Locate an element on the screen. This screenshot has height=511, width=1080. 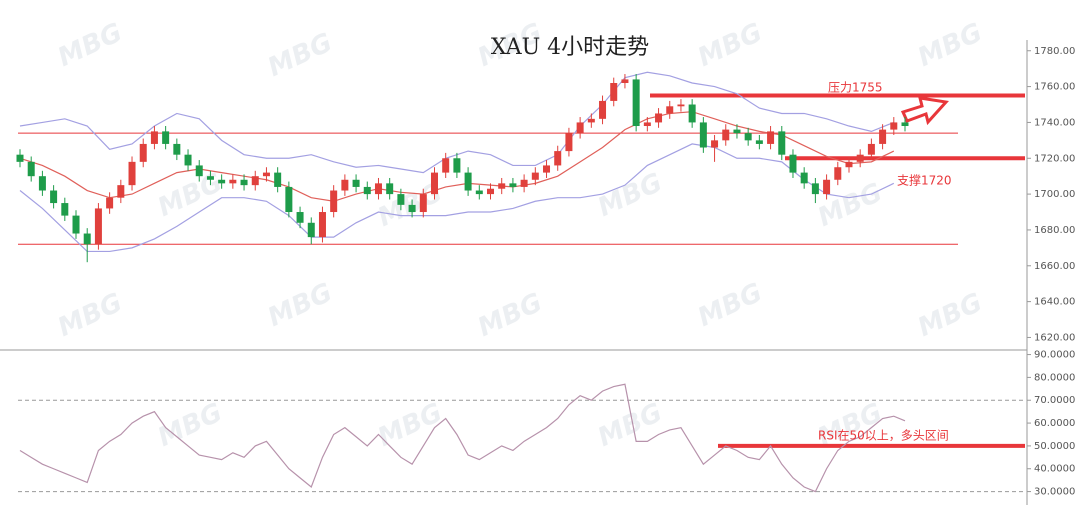
y-tick-label: 1700.00 is located at coordinates (1054, 194).